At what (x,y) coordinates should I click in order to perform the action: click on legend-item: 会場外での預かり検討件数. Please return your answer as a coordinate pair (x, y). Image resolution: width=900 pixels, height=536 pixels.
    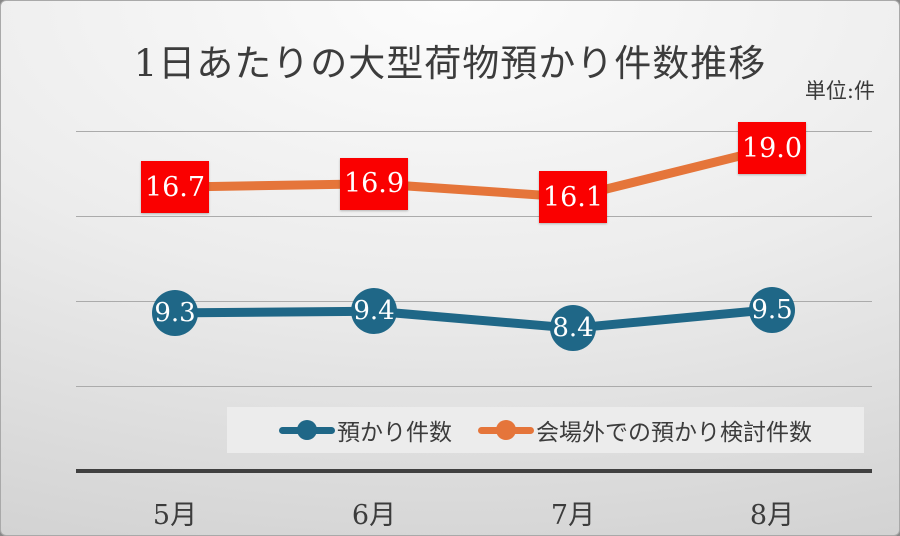
    Looking at the image, I should click on (645, 430).